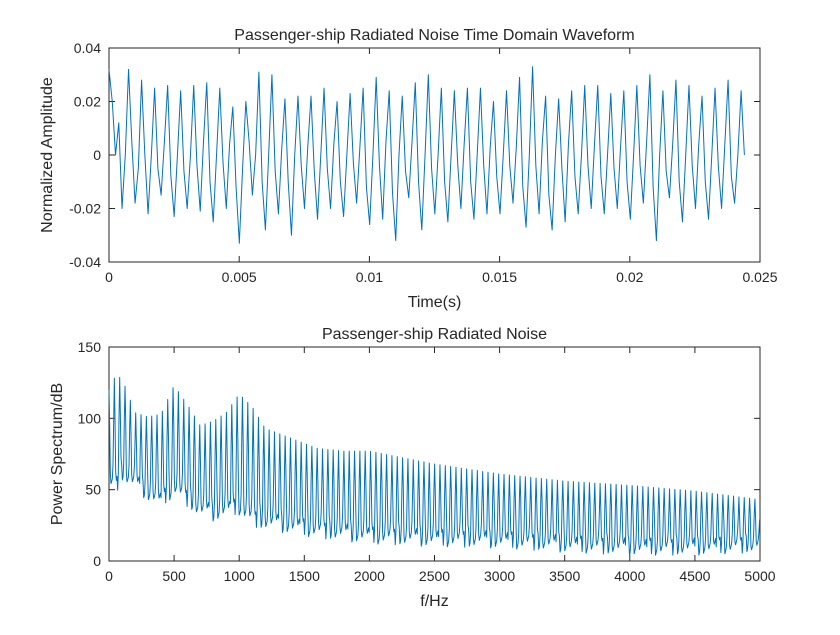 This screenshot has height=635, width=840. What do you see at coordinates (47, 155) in the screenshot?
I see `y-axis-label: Normalized Amplitude` at bounding box center [47, 155].